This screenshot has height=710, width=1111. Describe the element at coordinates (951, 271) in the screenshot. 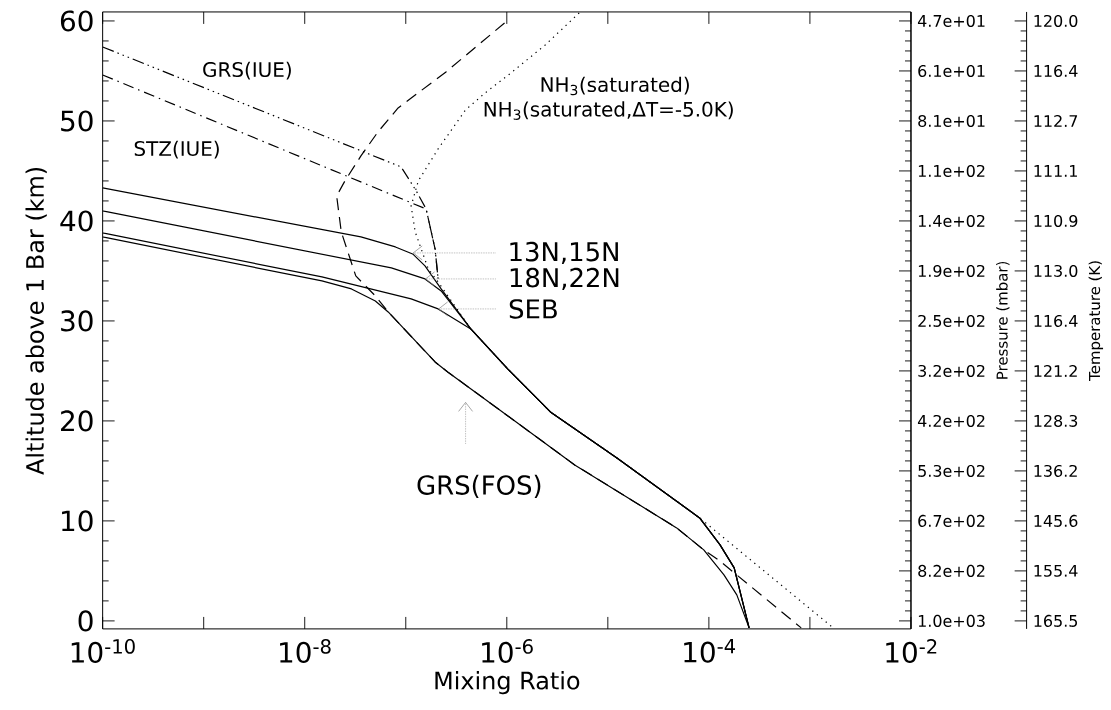

I see `category-label: 1.9e+02` at that location.